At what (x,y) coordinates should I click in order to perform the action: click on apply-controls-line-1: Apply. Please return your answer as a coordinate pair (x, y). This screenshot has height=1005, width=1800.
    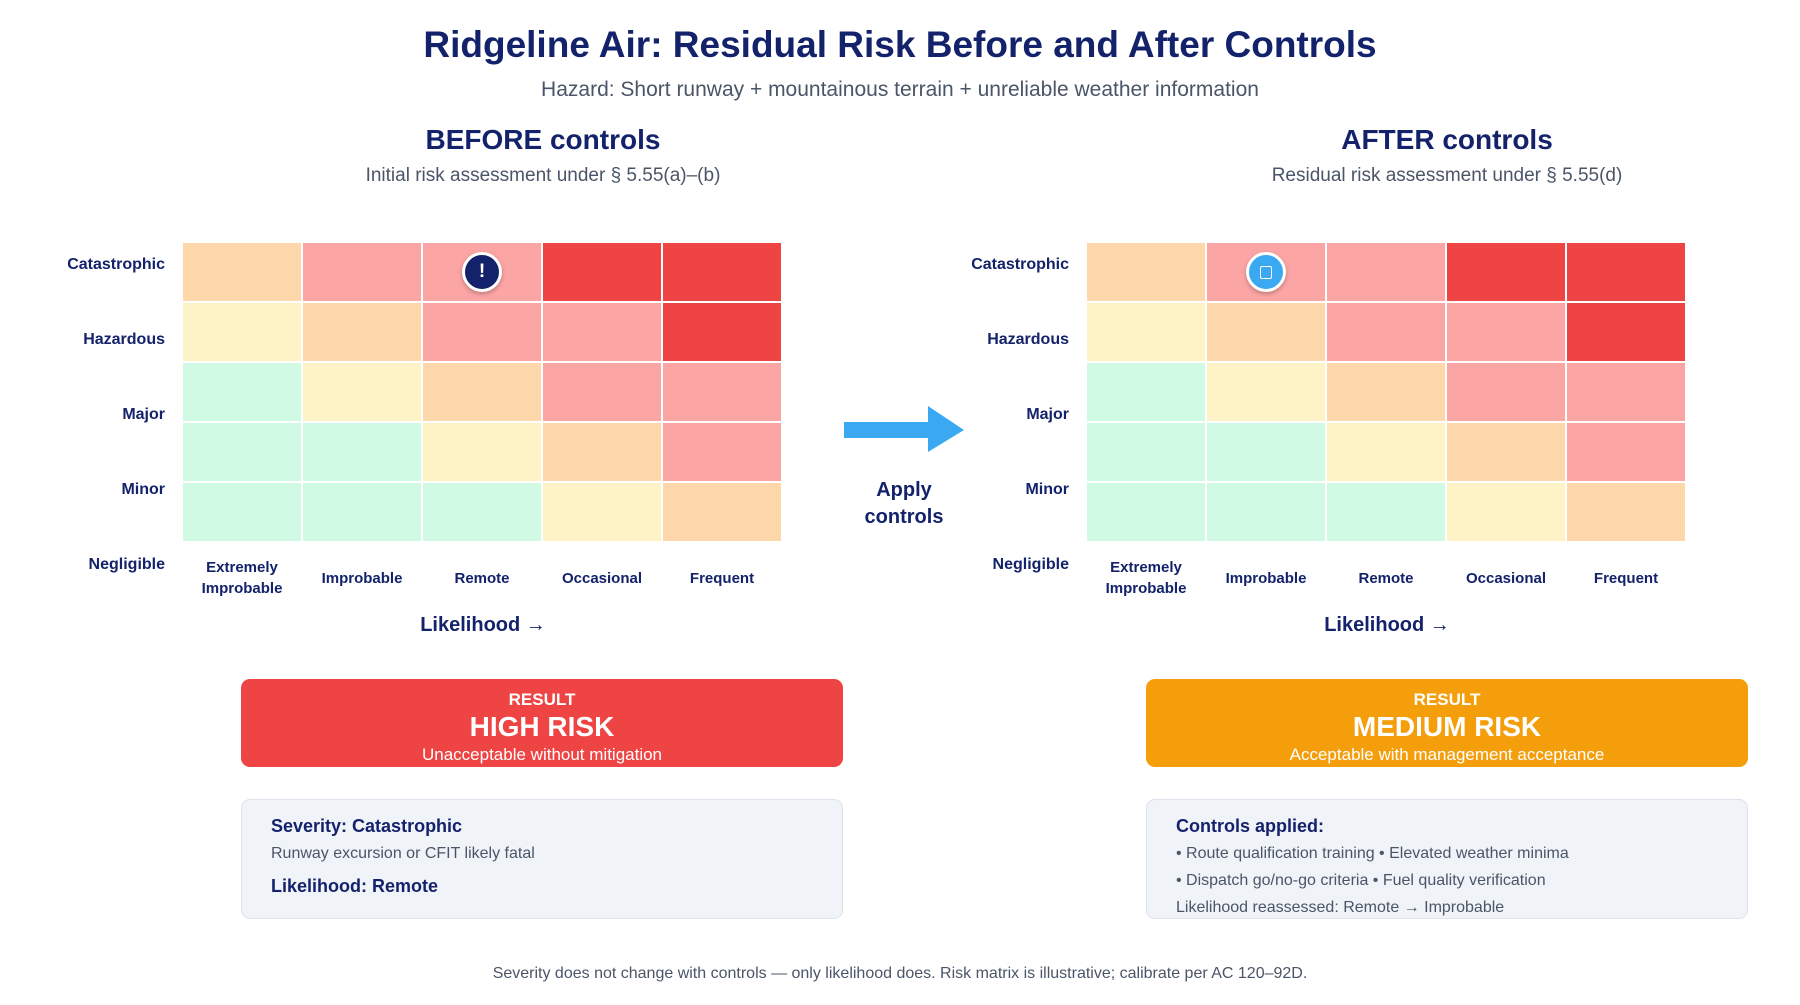
    Looking at the image, I should click on (904, 490).